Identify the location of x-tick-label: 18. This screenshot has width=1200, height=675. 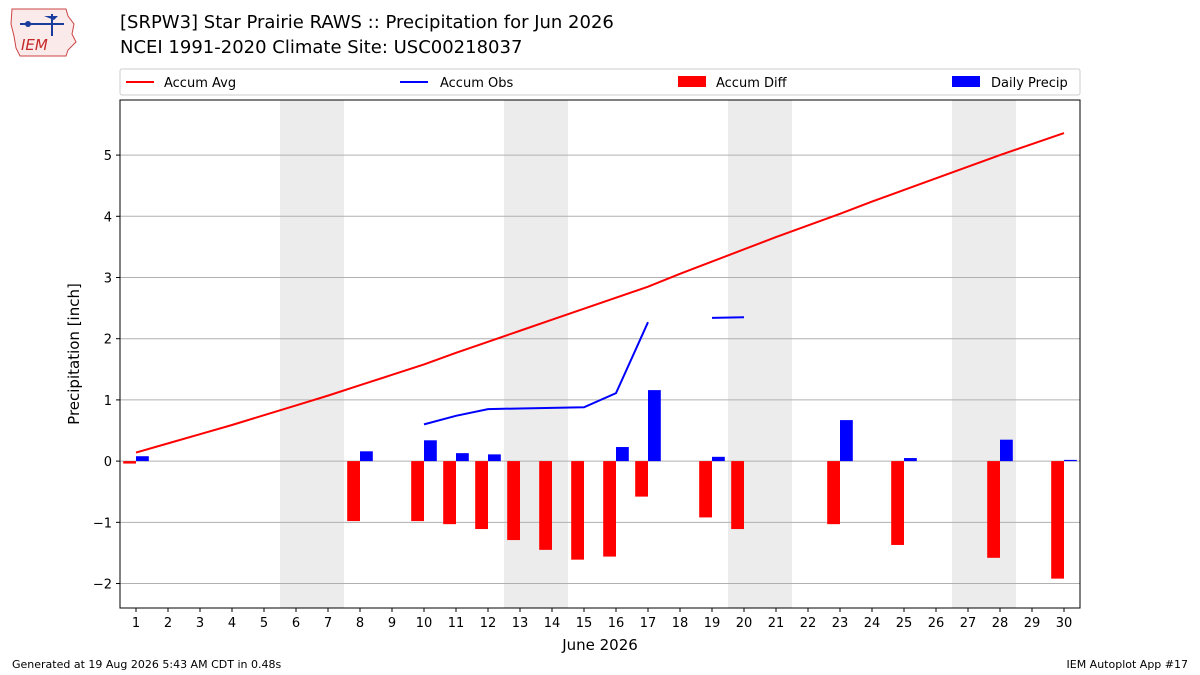
(680, 623).